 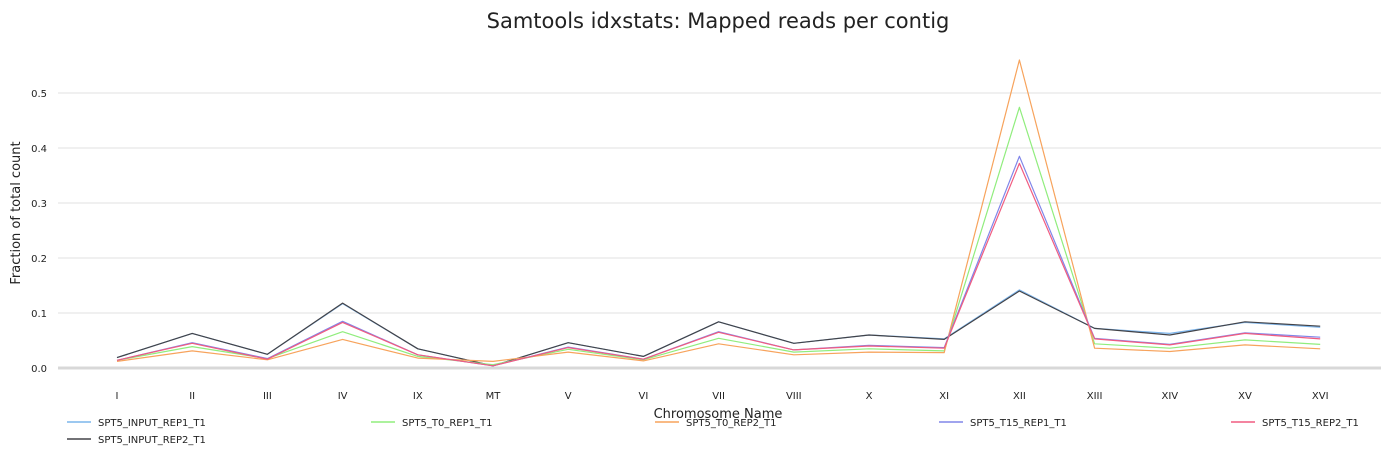 What do you see at coordinates (267, 396) in the screenshot?
I see `x-tick-label: III` at bounding box center [267, 396].